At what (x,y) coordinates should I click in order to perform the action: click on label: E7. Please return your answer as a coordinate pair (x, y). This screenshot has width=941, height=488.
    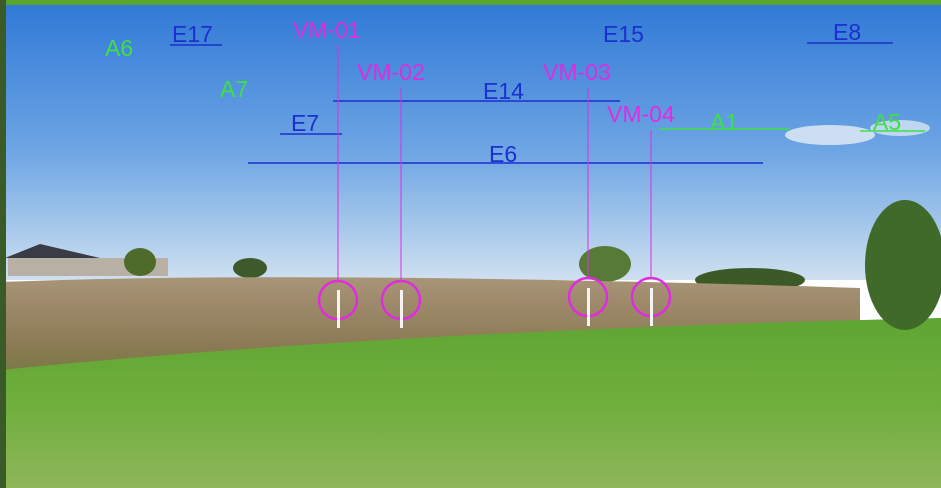
    Looking at the image, I should click on (305, 123).